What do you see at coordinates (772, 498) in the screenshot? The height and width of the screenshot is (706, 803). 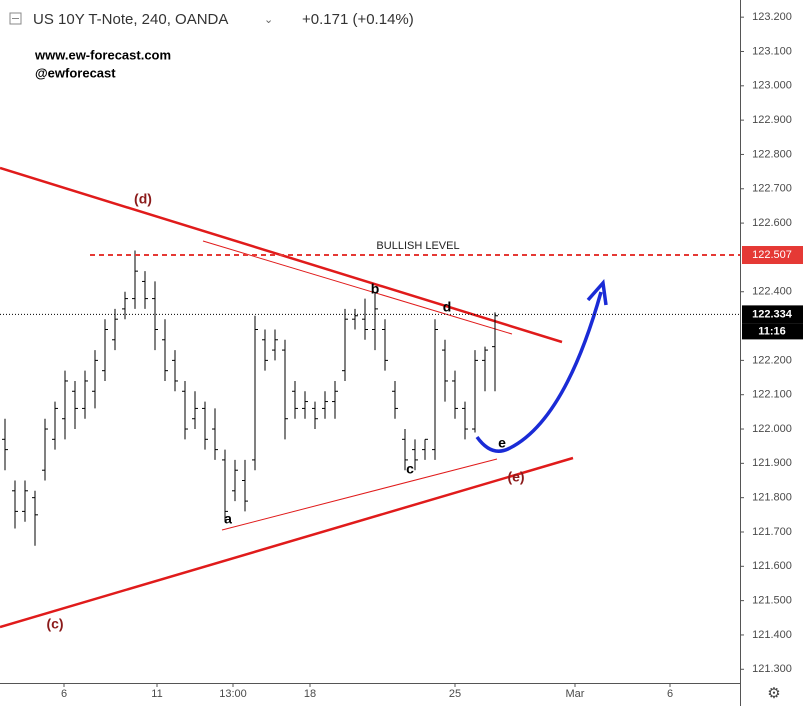 I see `y-tick-label: 121.800` at bounding box center [772, 498].